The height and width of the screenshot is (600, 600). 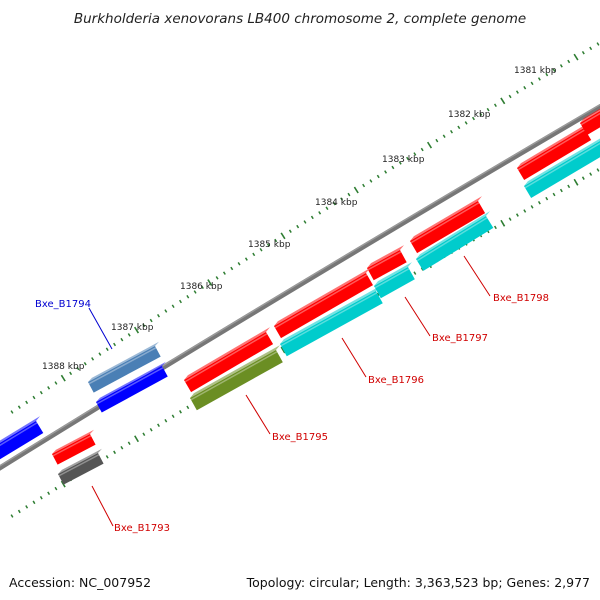 I want to click on feature-blue-b1794-body, so click(x=132, y=389).